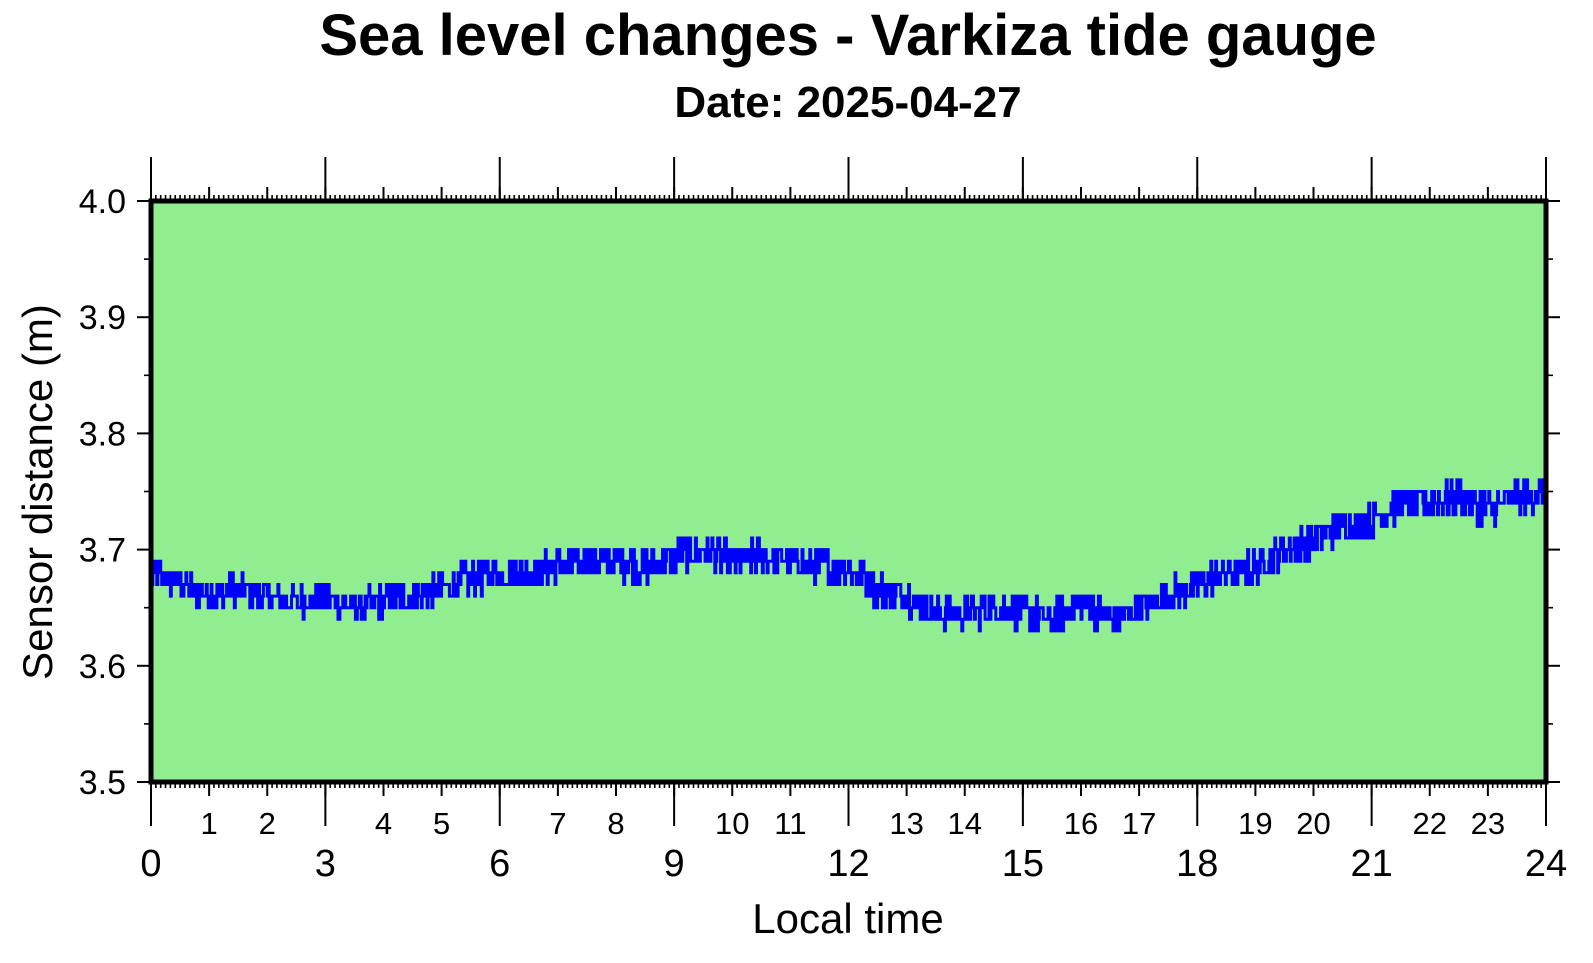 Image resolution: width=1593 pixels, height=963 pixels. Describe the element at coordinates (1139, 823) in the screenshot. I see `x-minor-tick-label: 17` at that location.